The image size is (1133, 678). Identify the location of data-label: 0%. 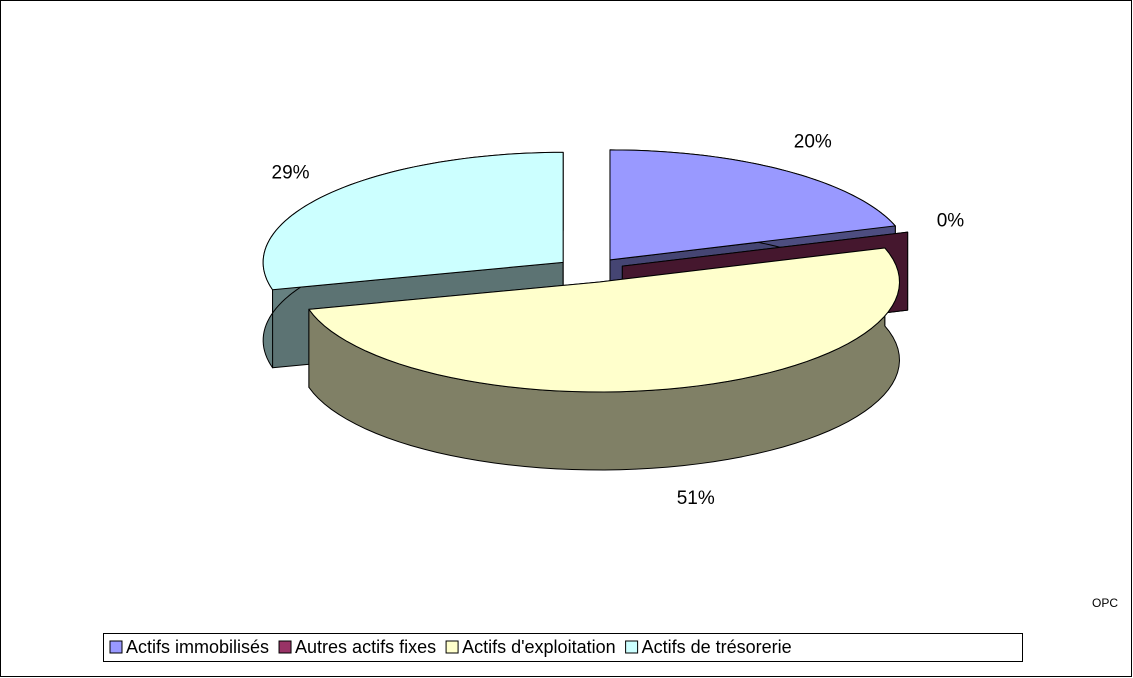
(951, 220).